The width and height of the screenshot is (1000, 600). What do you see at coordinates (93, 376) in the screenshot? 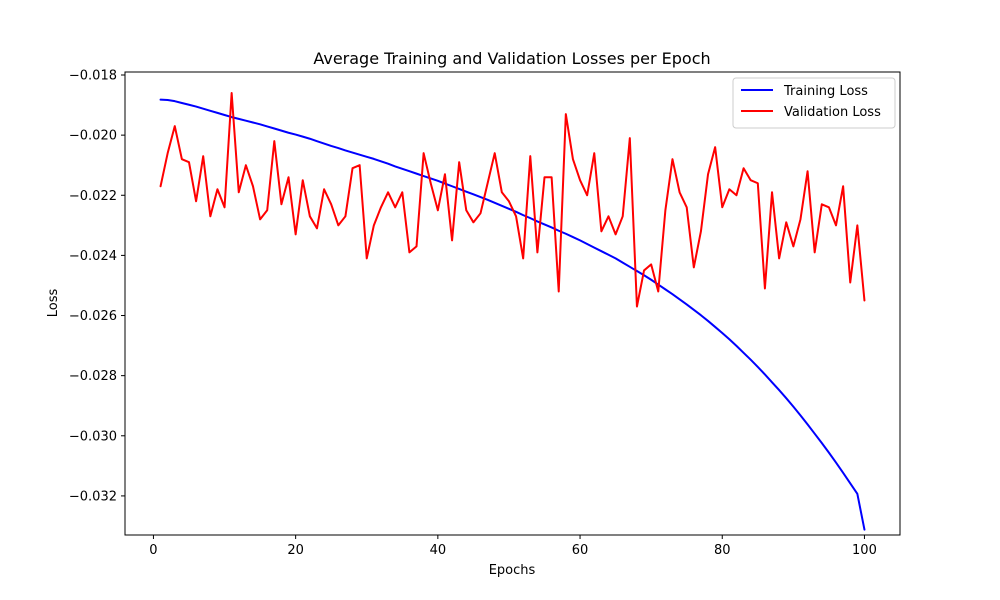
I see `y-tick-label: −0.028` at bounding box center [93, 376].